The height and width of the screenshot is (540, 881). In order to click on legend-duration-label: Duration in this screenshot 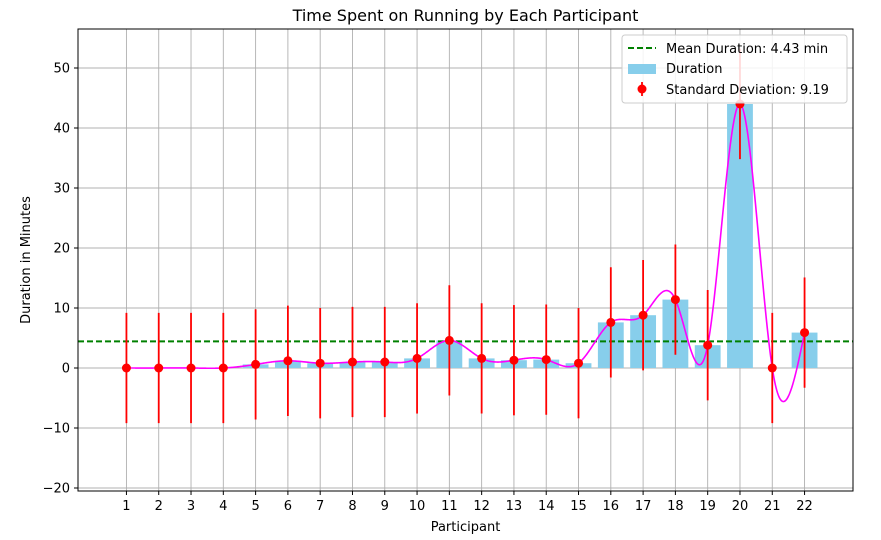, I will do `click(694, 69)`.